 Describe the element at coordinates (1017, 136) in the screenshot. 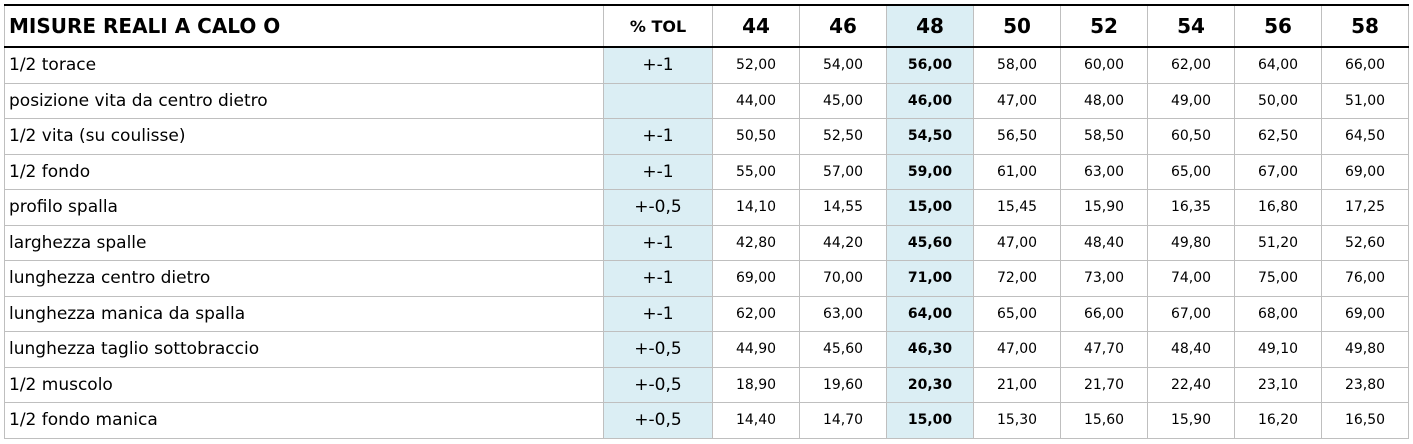

I see `measure-value: 56,50` at that location.